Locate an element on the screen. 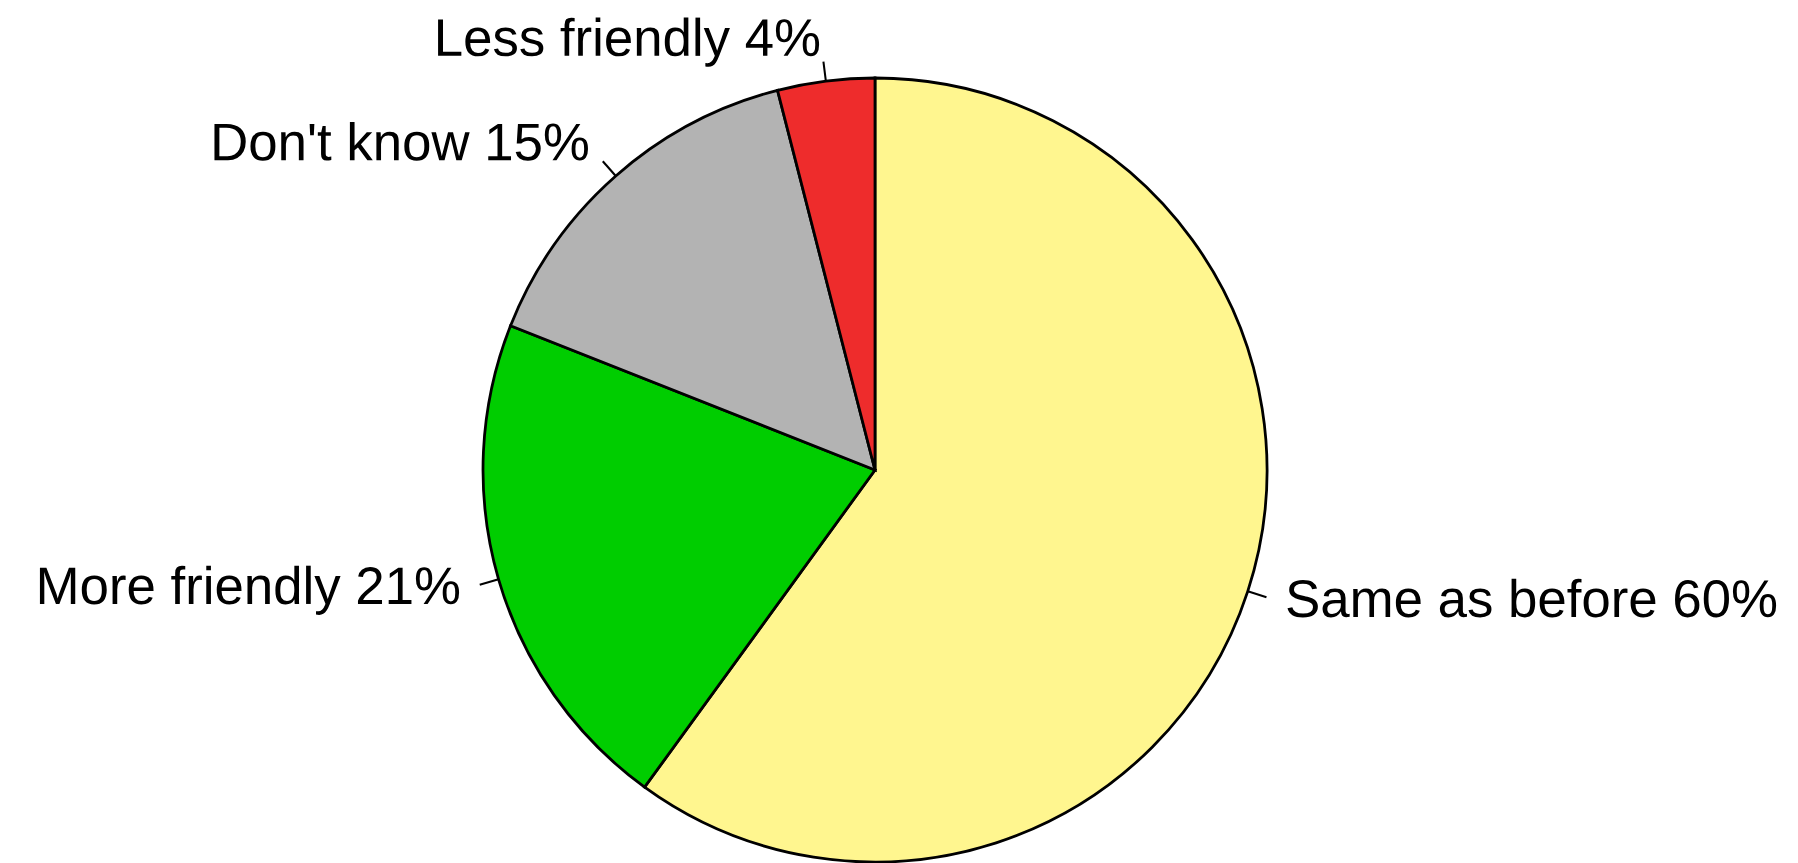 The image size is (1798, 863). slice-label: More friendly 21% is located at coordinates (249, 590).